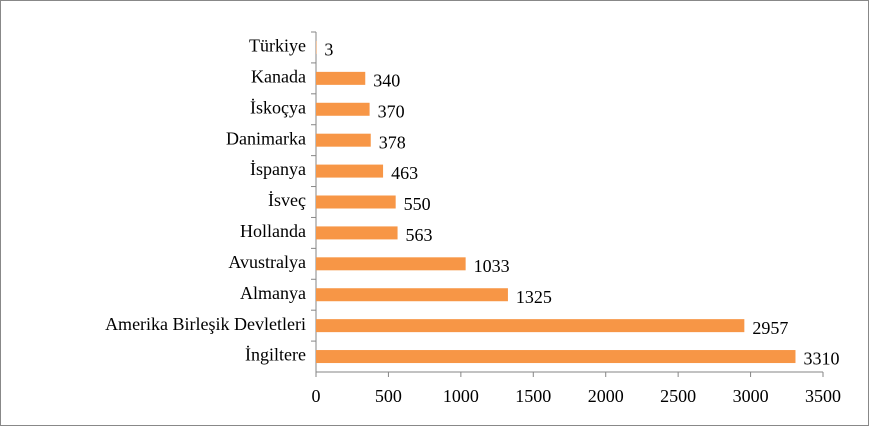 This screenshot has width=870, height=427. What do you see at coordinates (492, 266) in the screenshot?
I see `value-label: 1033` at bounding box center [492, 266].